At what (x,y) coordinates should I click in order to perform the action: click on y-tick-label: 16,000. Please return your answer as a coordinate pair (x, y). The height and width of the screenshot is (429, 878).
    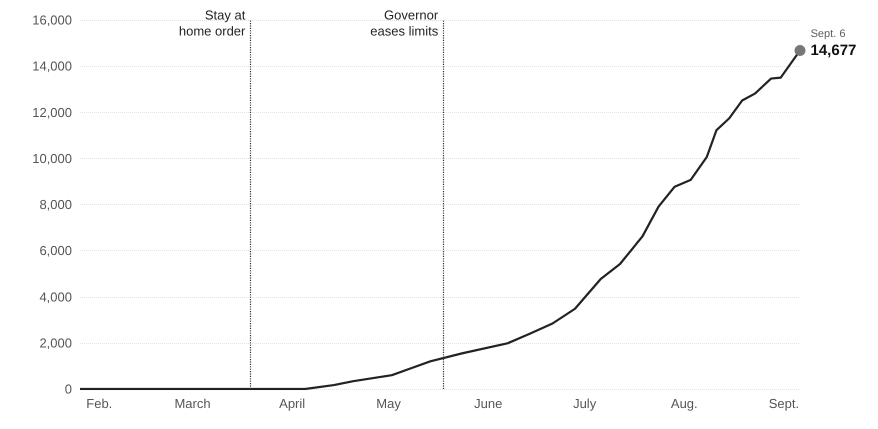
    Looking at the image, I should click on (52, 20).